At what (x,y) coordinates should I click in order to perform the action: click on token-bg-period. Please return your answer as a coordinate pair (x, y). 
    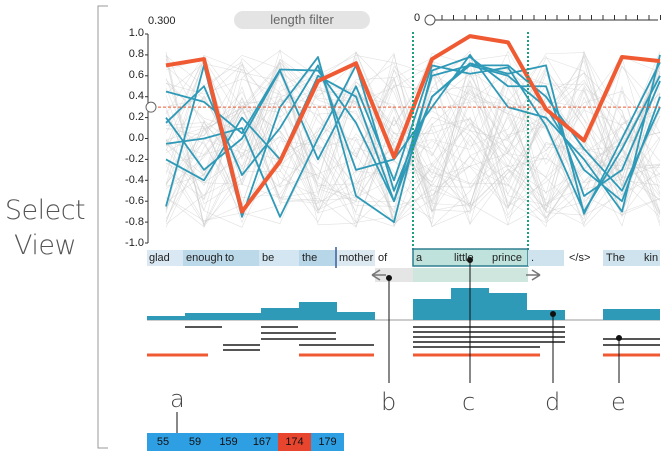
    Looking at the image, I should click on (546, 258).